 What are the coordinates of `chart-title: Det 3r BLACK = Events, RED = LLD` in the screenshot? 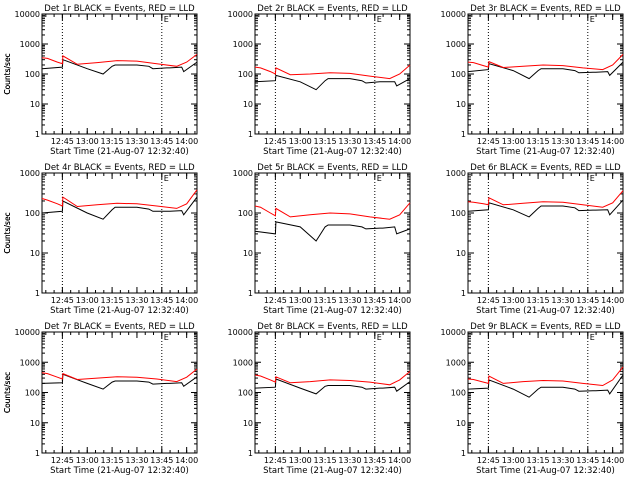 It's located at (545, 9).